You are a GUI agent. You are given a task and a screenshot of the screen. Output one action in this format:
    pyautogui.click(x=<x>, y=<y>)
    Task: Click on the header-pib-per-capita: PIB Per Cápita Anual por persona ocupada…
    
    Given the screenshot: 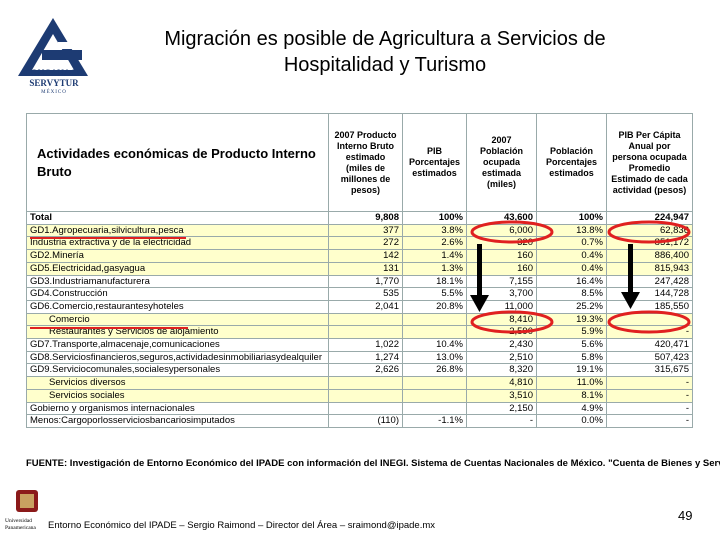 What is the action you would take?
    pyautogui.click(x=649, y=162)
    